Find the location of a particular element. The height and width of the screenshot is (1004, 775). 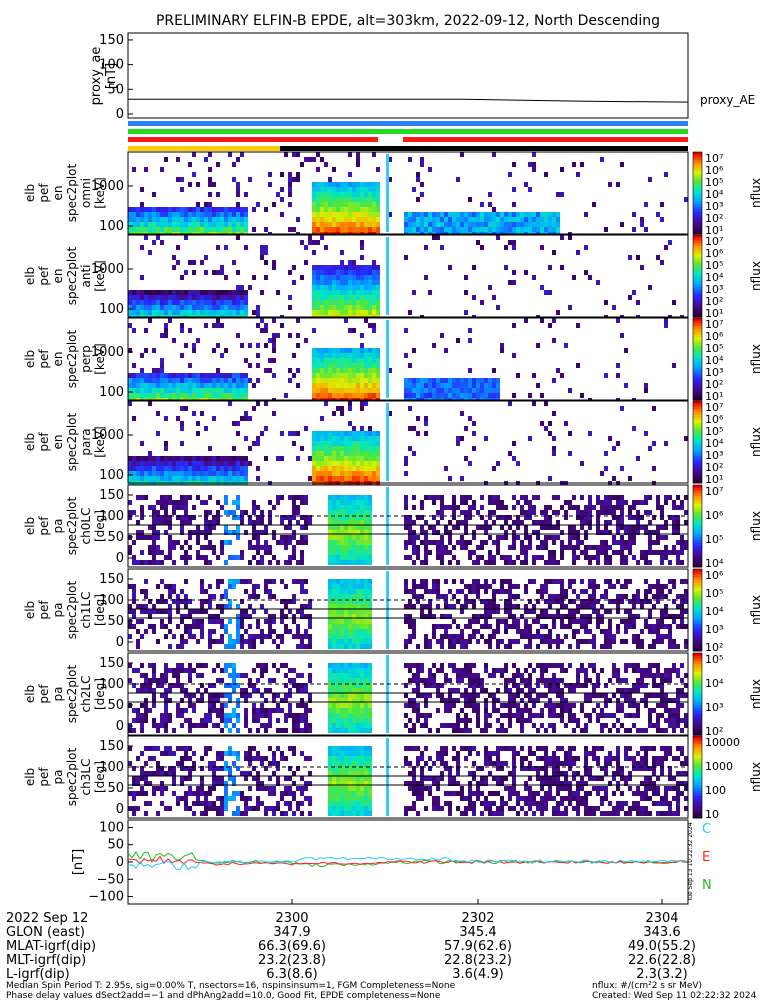

panel-ylabel: elb is located at coordinates (30, 193).